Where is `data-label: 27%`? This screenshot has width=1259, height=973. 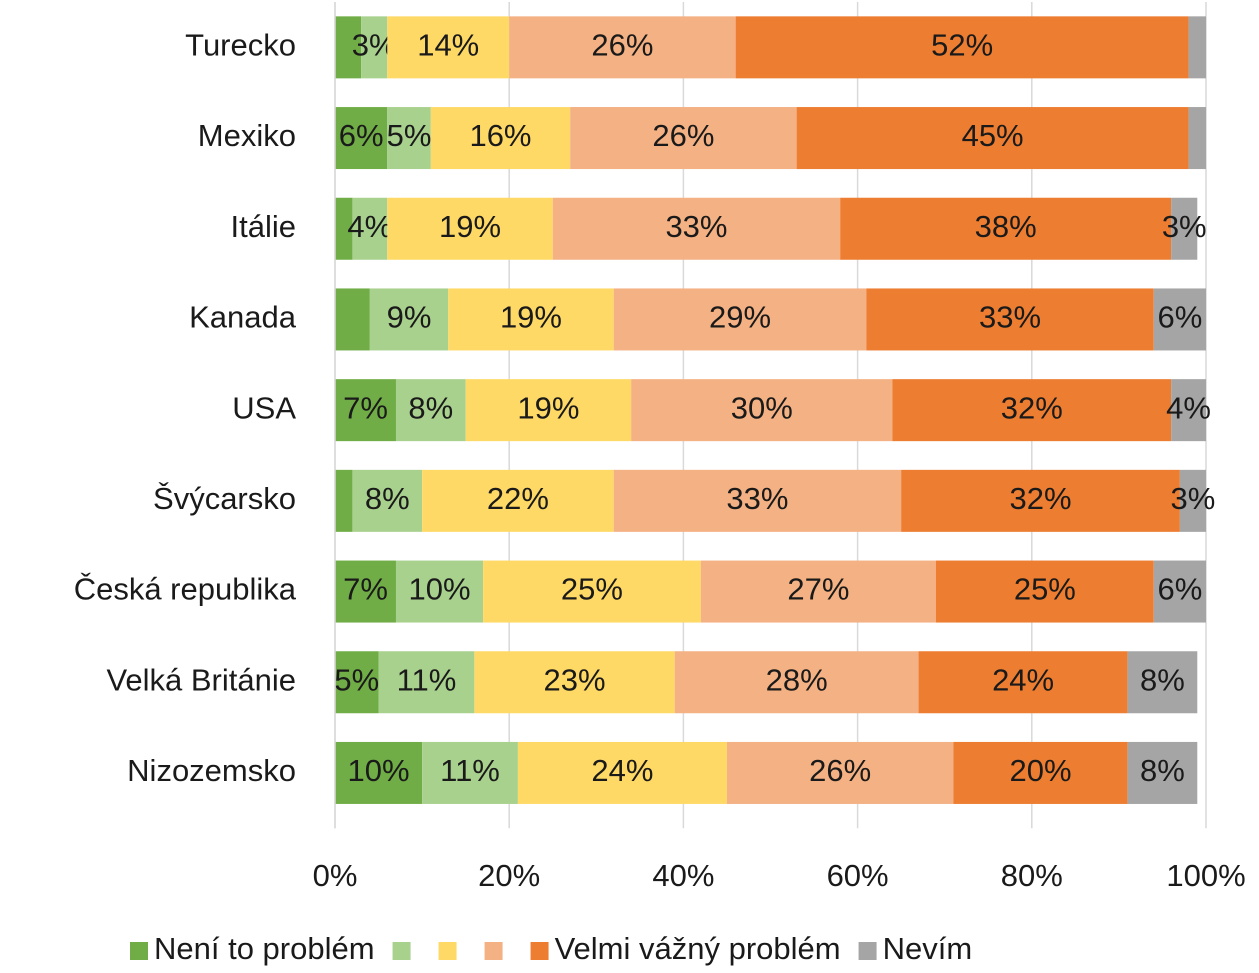
data-label: 27% is located at coordinates (818, 589).